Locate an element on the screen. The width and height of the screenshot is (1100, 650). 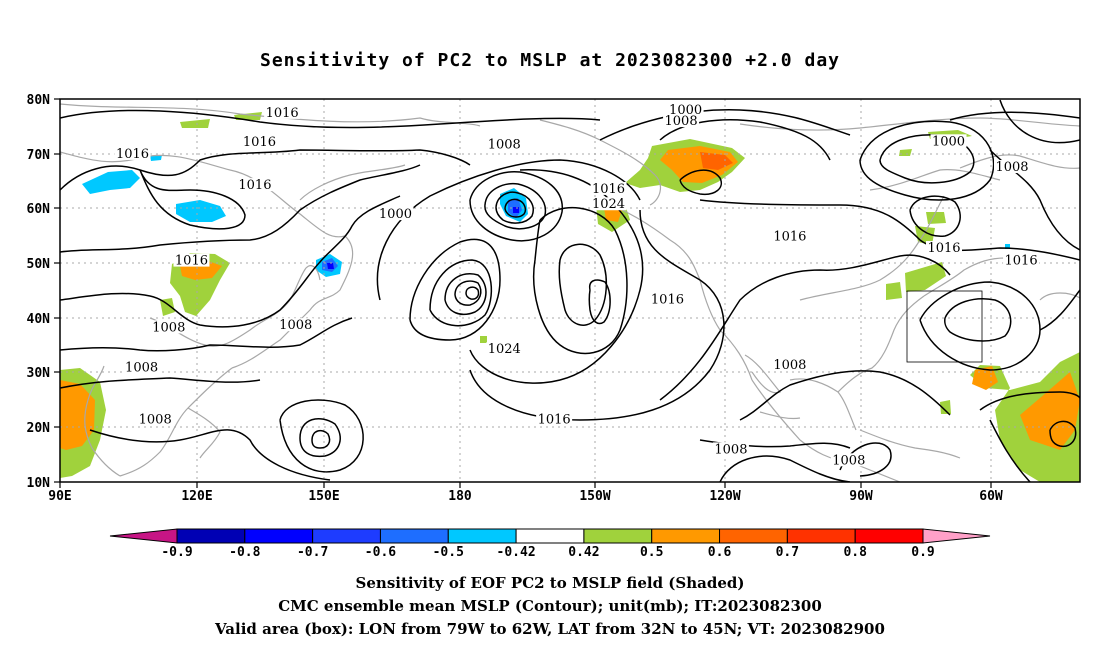
lat-label: 70N is located at coordinates (39, 155).